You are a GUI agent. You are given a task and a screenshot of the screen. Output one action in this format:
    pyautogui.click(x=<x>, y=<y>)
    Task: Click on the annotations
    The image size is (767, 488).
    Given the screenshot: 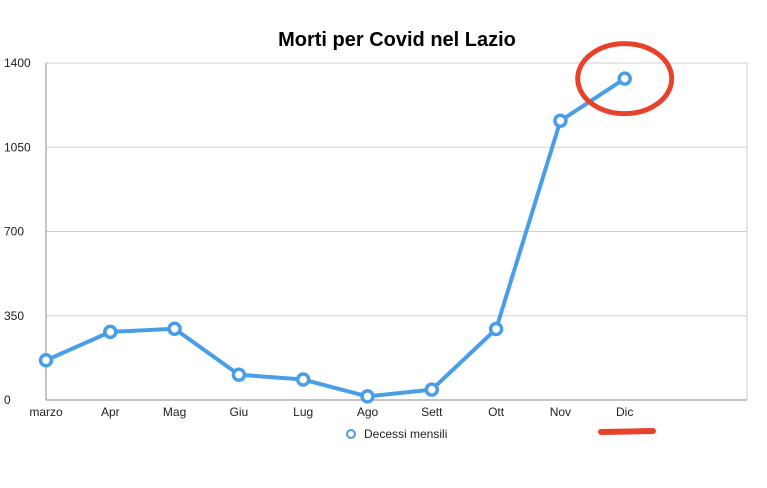 What is the action you would take?
    pyautogui.click(x=625, y=238)
    